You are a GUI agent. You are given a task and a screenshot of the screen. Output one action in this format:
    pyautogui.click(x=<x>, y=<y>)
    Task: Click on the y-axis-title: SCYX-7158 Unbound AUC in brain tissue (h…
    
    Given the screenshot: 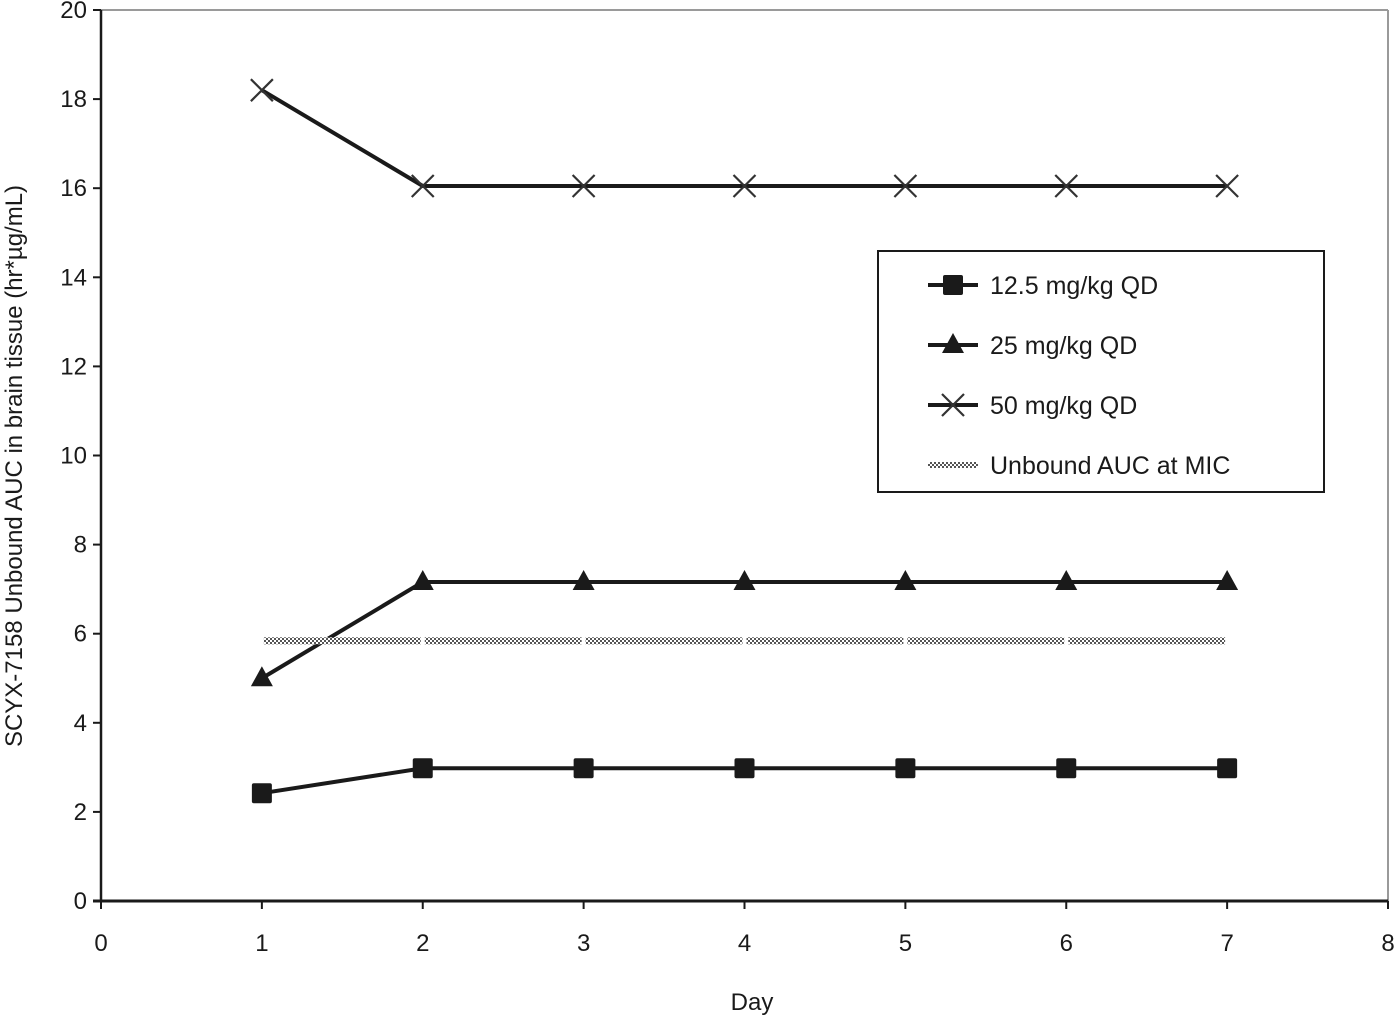 What is the action you would take?
    pyautogui.click(x=14, y=466)
    